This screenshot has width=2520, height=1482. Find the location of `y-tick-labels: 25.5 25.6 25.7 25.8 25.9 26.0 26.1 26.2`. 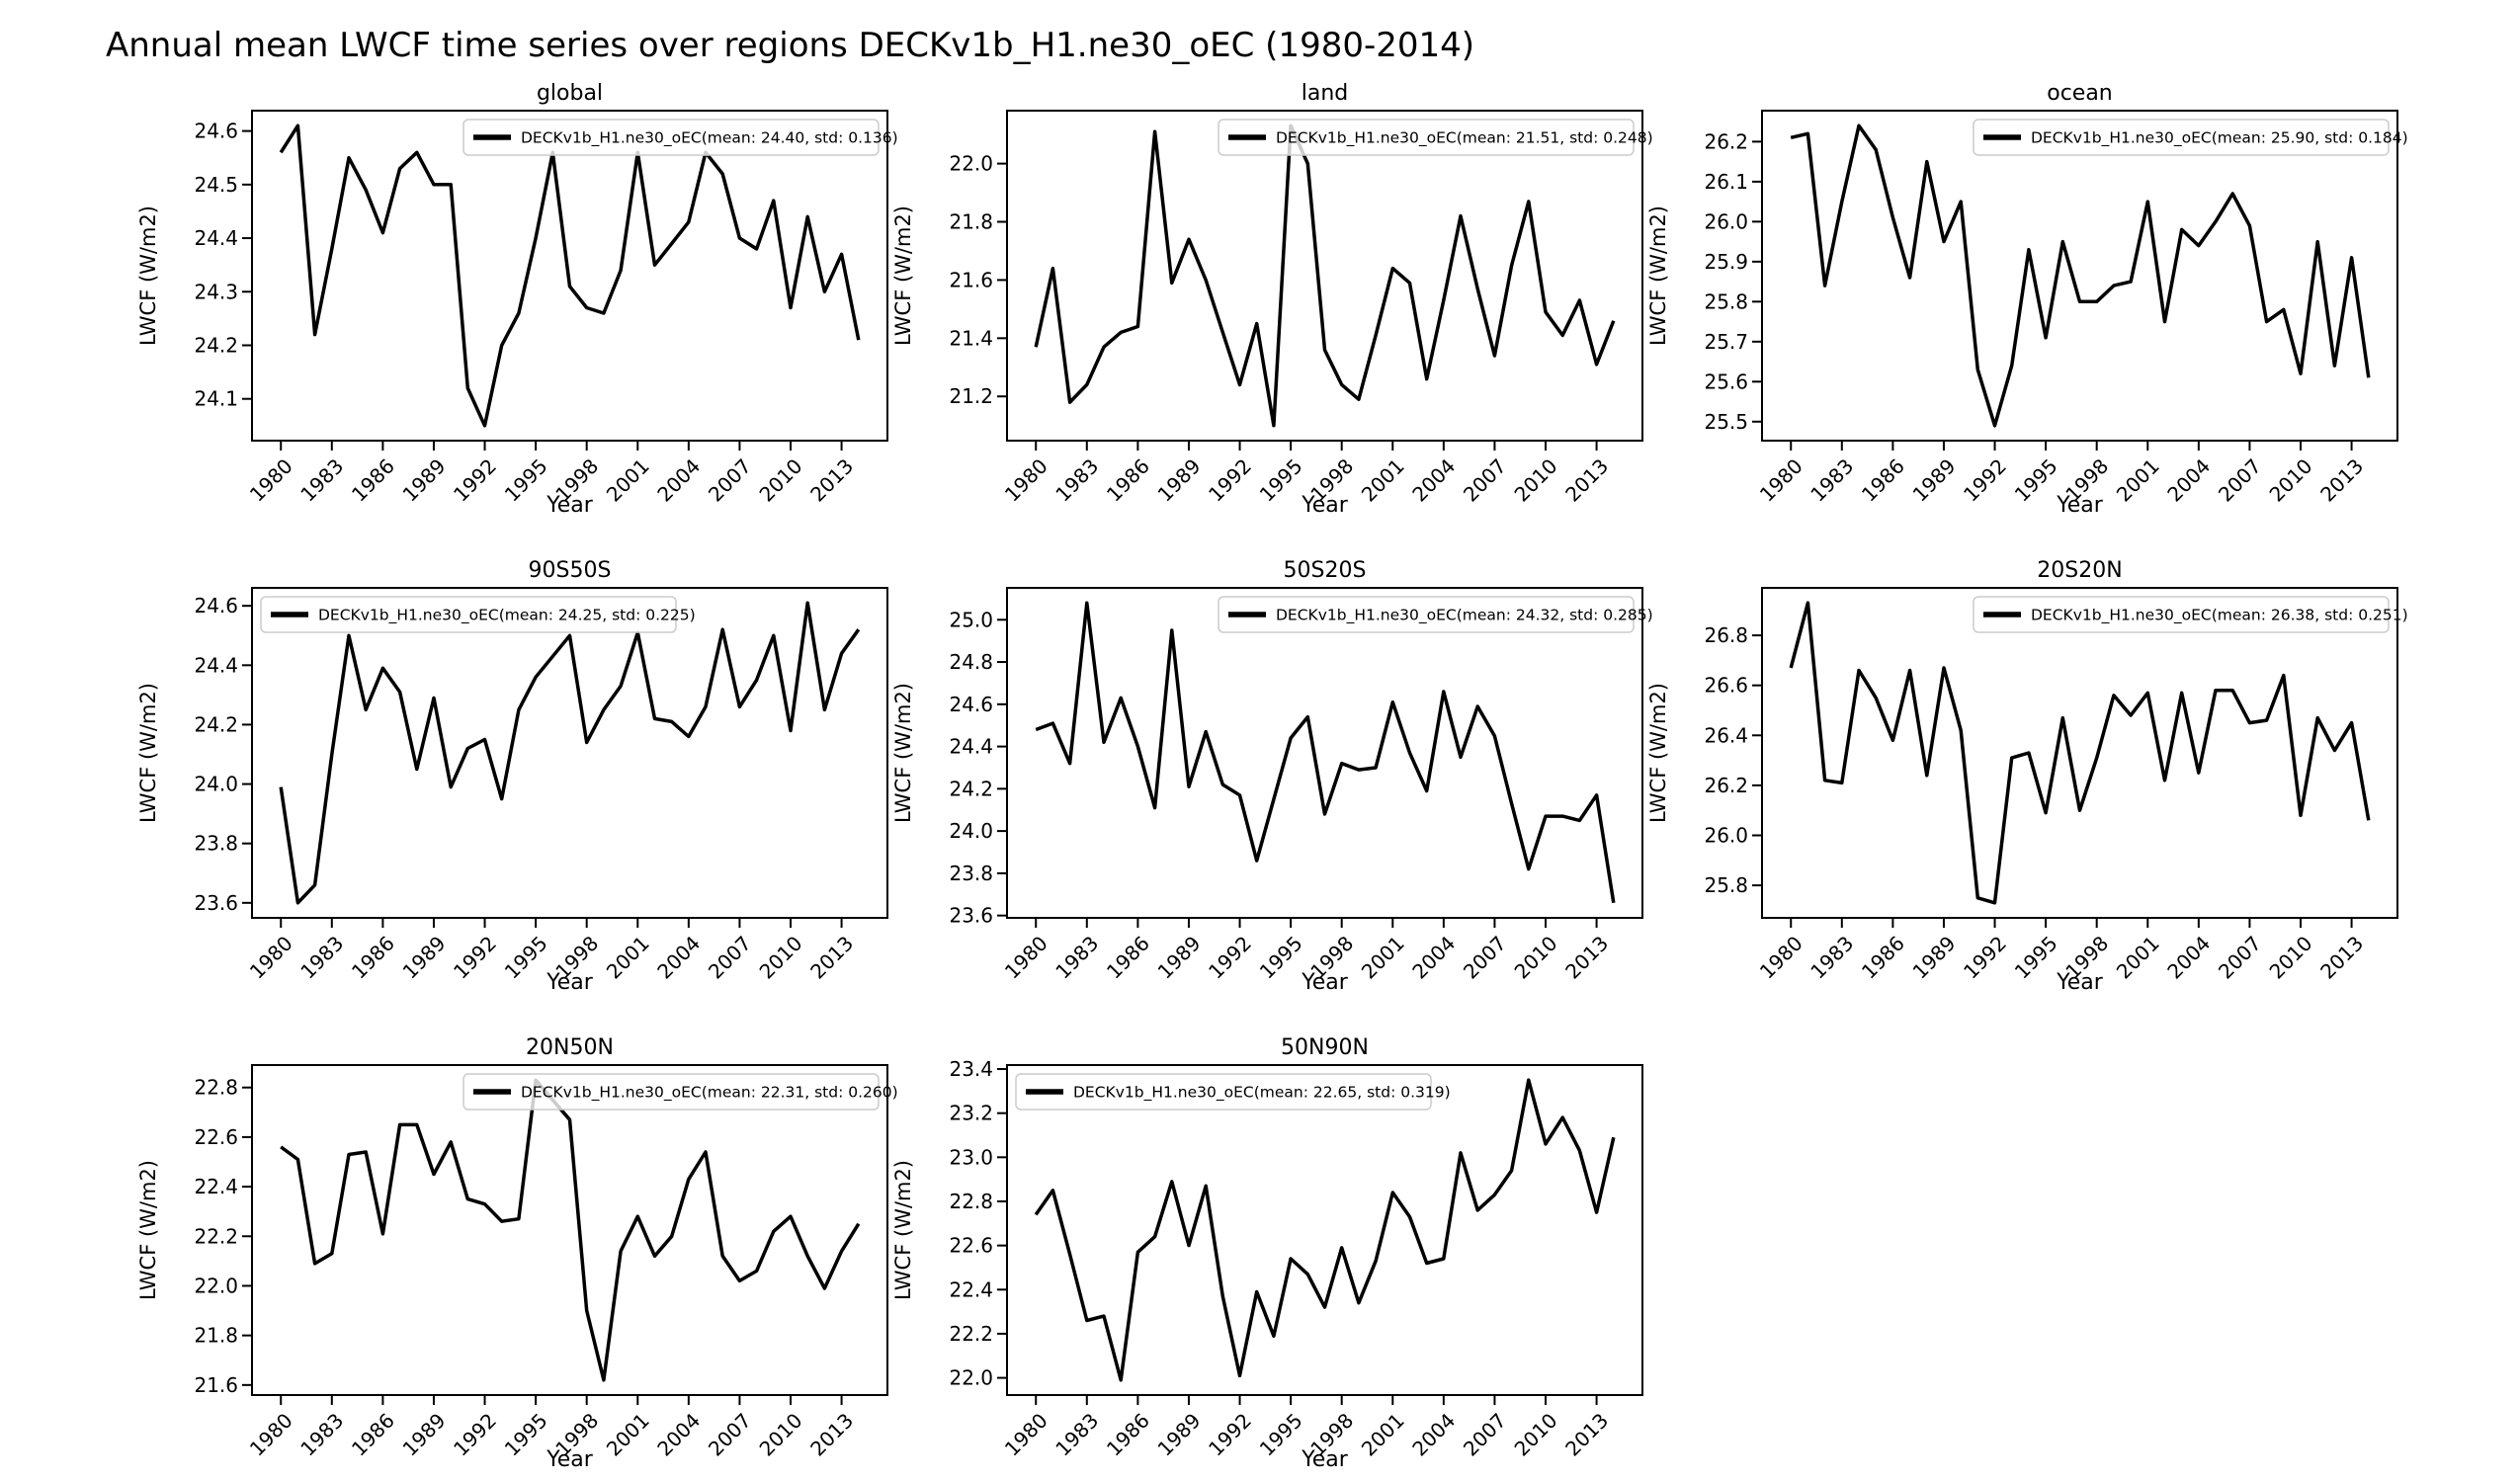

y-tick-labels: 25.5 25.6 25.7 25.8 25.9 26.0 26.1 26.2 is located at coordinates (1733, 281).